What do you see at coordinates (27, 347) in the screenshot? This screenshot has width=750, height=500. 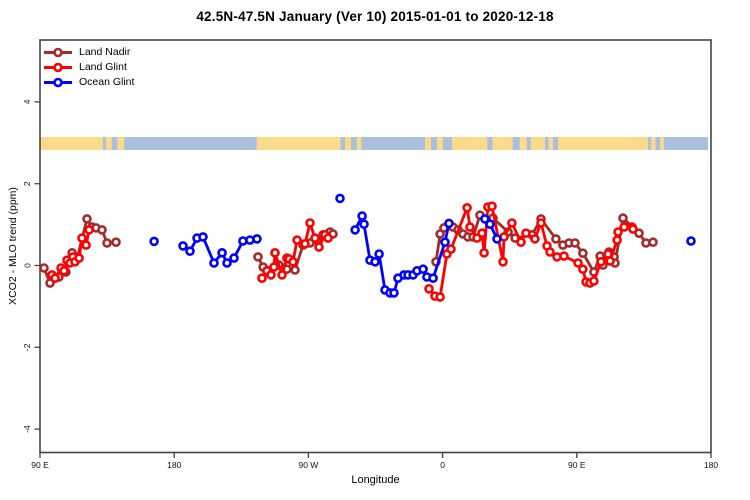 I see `y-tick-label: -2` at bounding box center [27, 347].